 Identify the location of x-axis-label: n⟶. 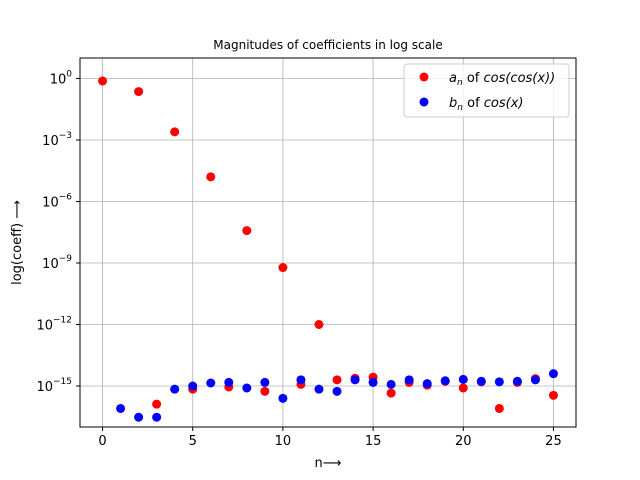
(328, 463).